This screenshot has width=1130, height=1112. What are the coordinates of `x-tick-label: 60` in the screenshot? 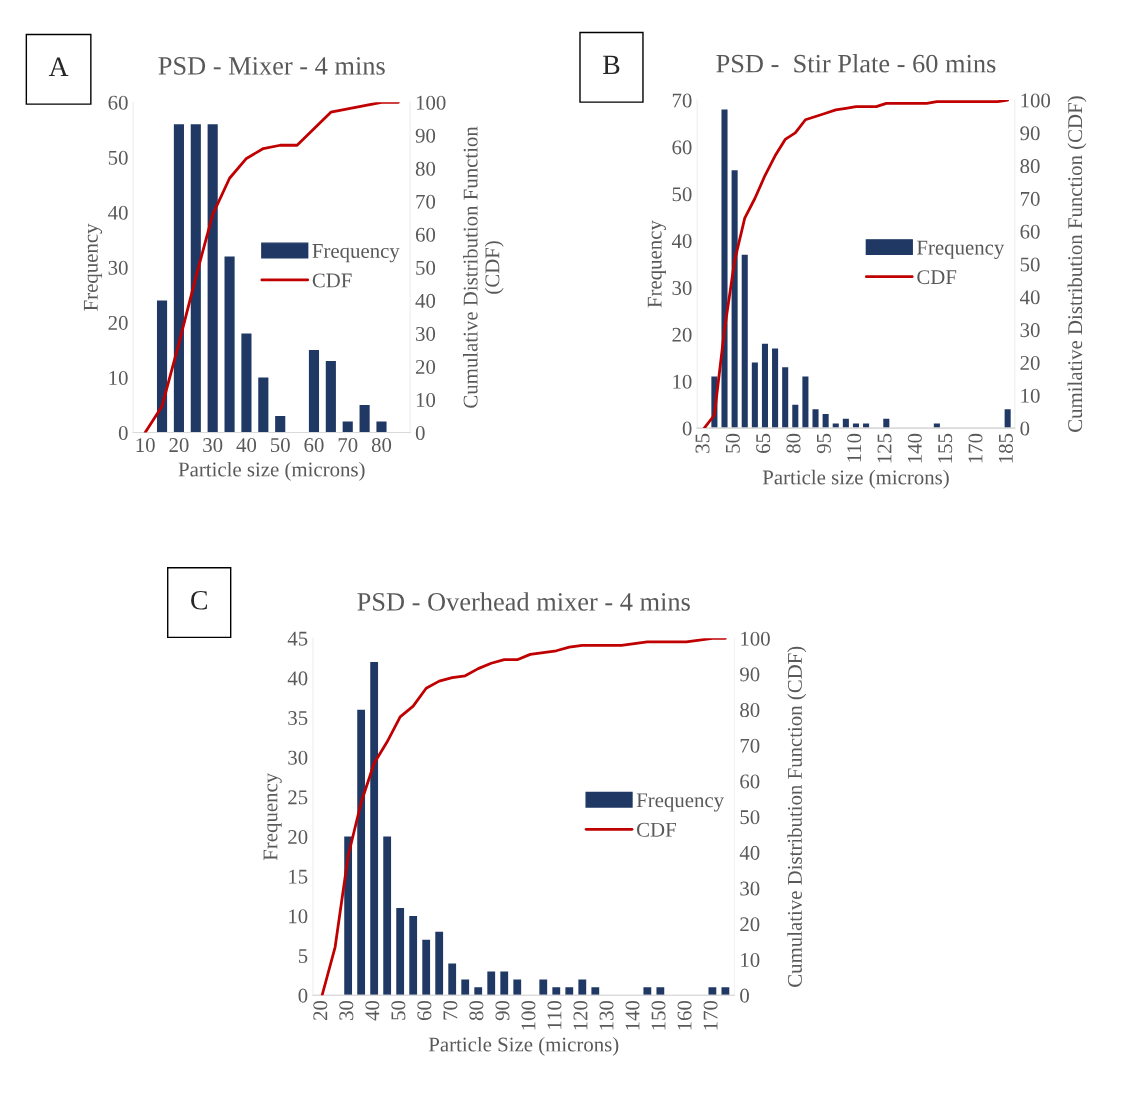 It's located at (424, 1010).